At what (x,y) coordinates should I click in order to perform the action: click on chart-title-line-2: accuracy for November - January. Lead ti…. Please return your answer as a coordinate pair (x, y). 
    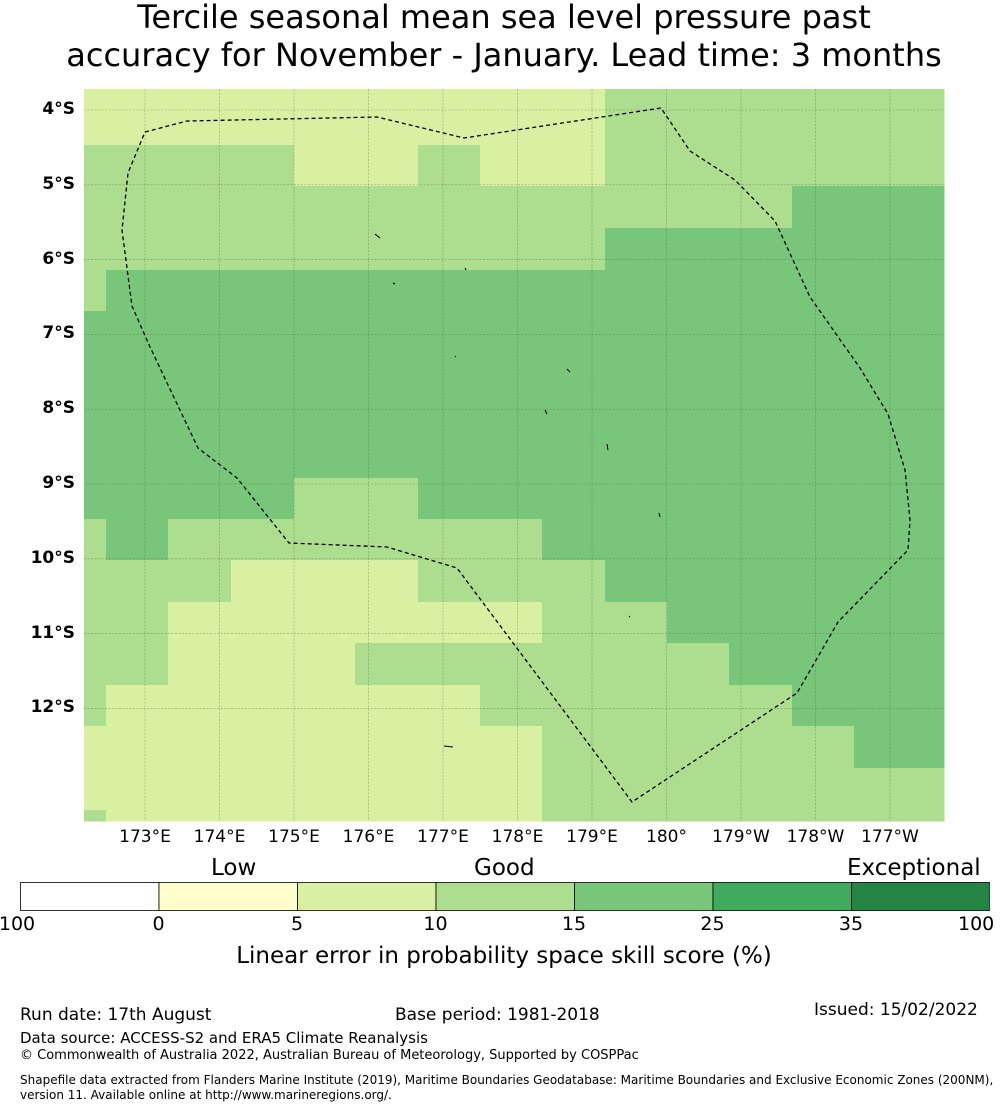
    Looking at the image, I should click on (504, 55).